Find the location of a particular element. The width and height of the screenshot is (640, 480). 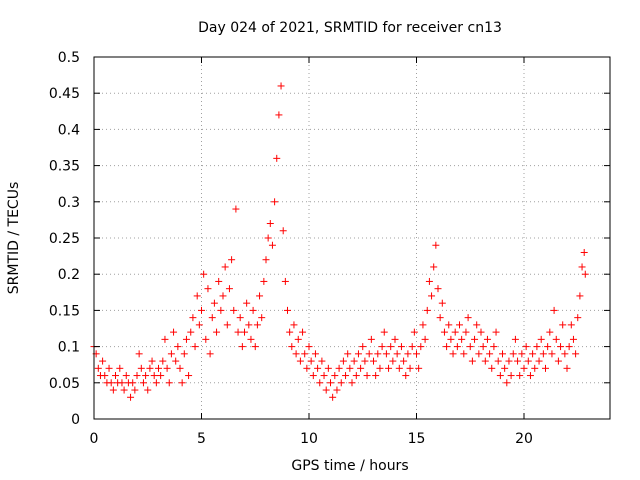

y-tick-label: 0.45 is located at coordinates (64, 94).